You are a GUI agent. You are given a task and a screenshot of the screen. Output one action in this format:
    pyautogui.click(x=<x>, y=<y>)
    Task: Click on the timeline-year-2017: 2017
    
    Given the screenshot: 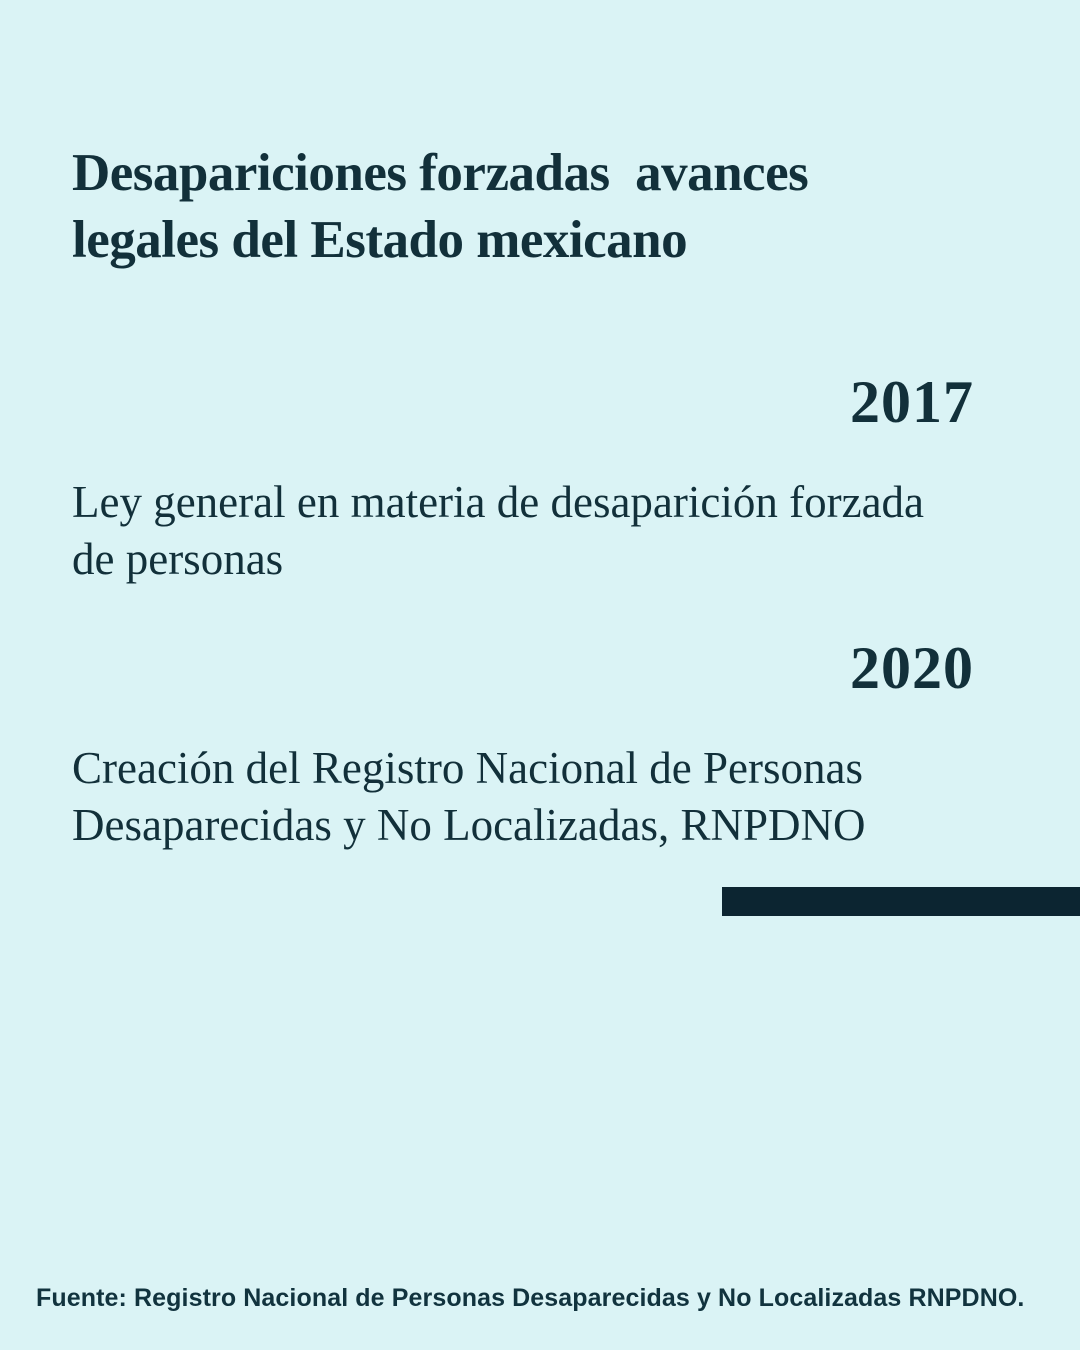 What is the action you would take?
    pyautogui.click(x=912, y=402)
    